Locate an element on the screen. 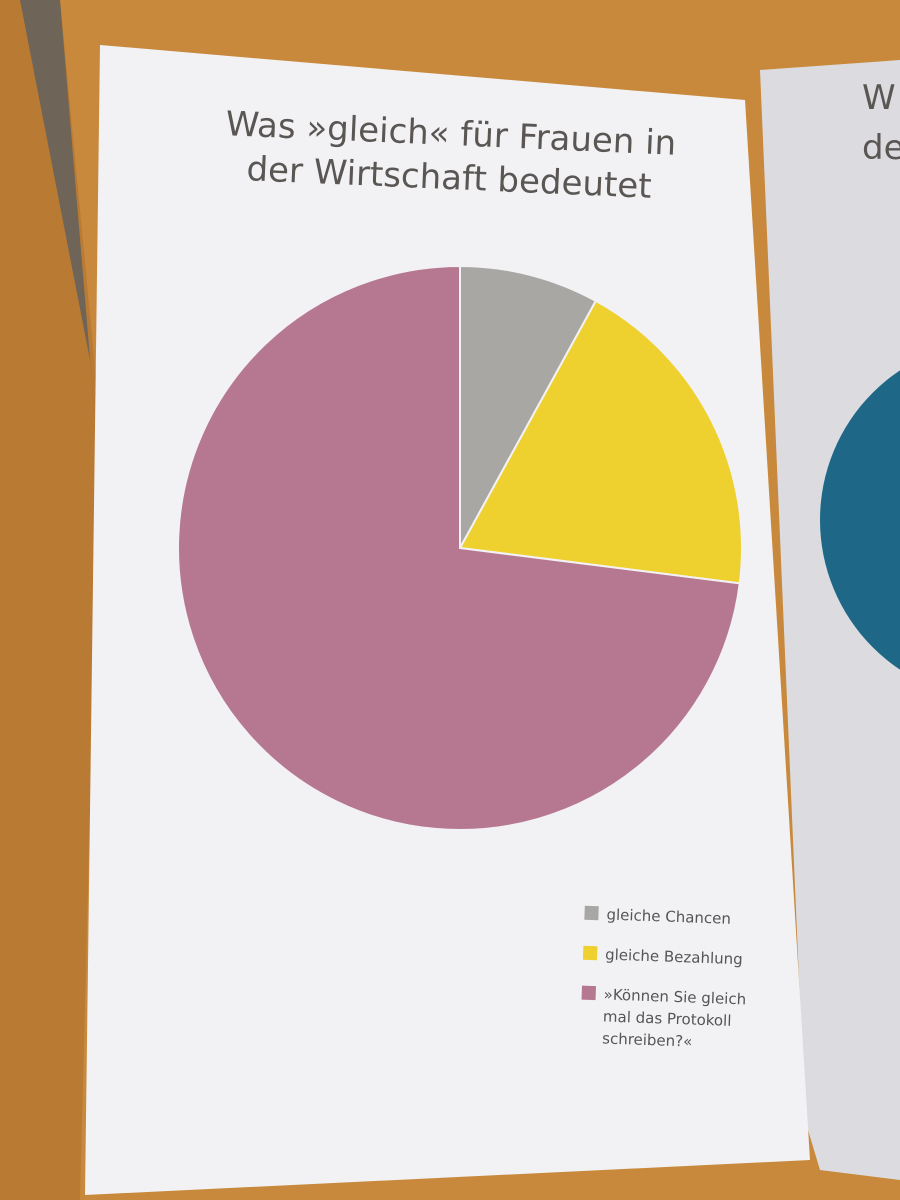 Image resolution: width=900 pixels, height=1200 pixels. right-page-circle is located at coordinates (860, 520).